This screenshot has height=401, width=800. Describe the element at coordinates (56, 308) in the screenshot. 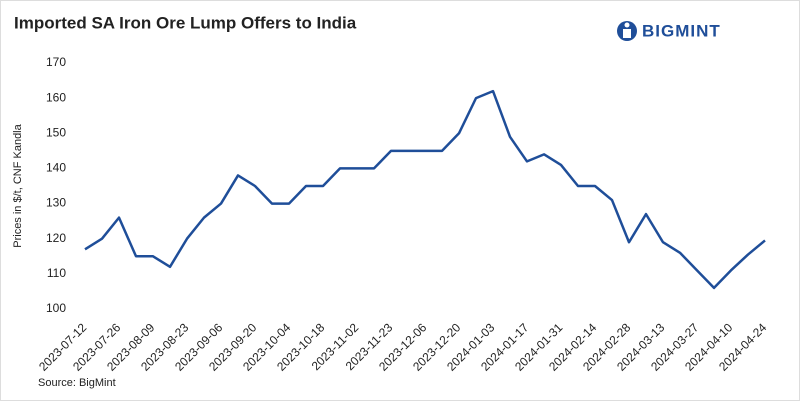

I see `y-tick-label: 100` at that location.